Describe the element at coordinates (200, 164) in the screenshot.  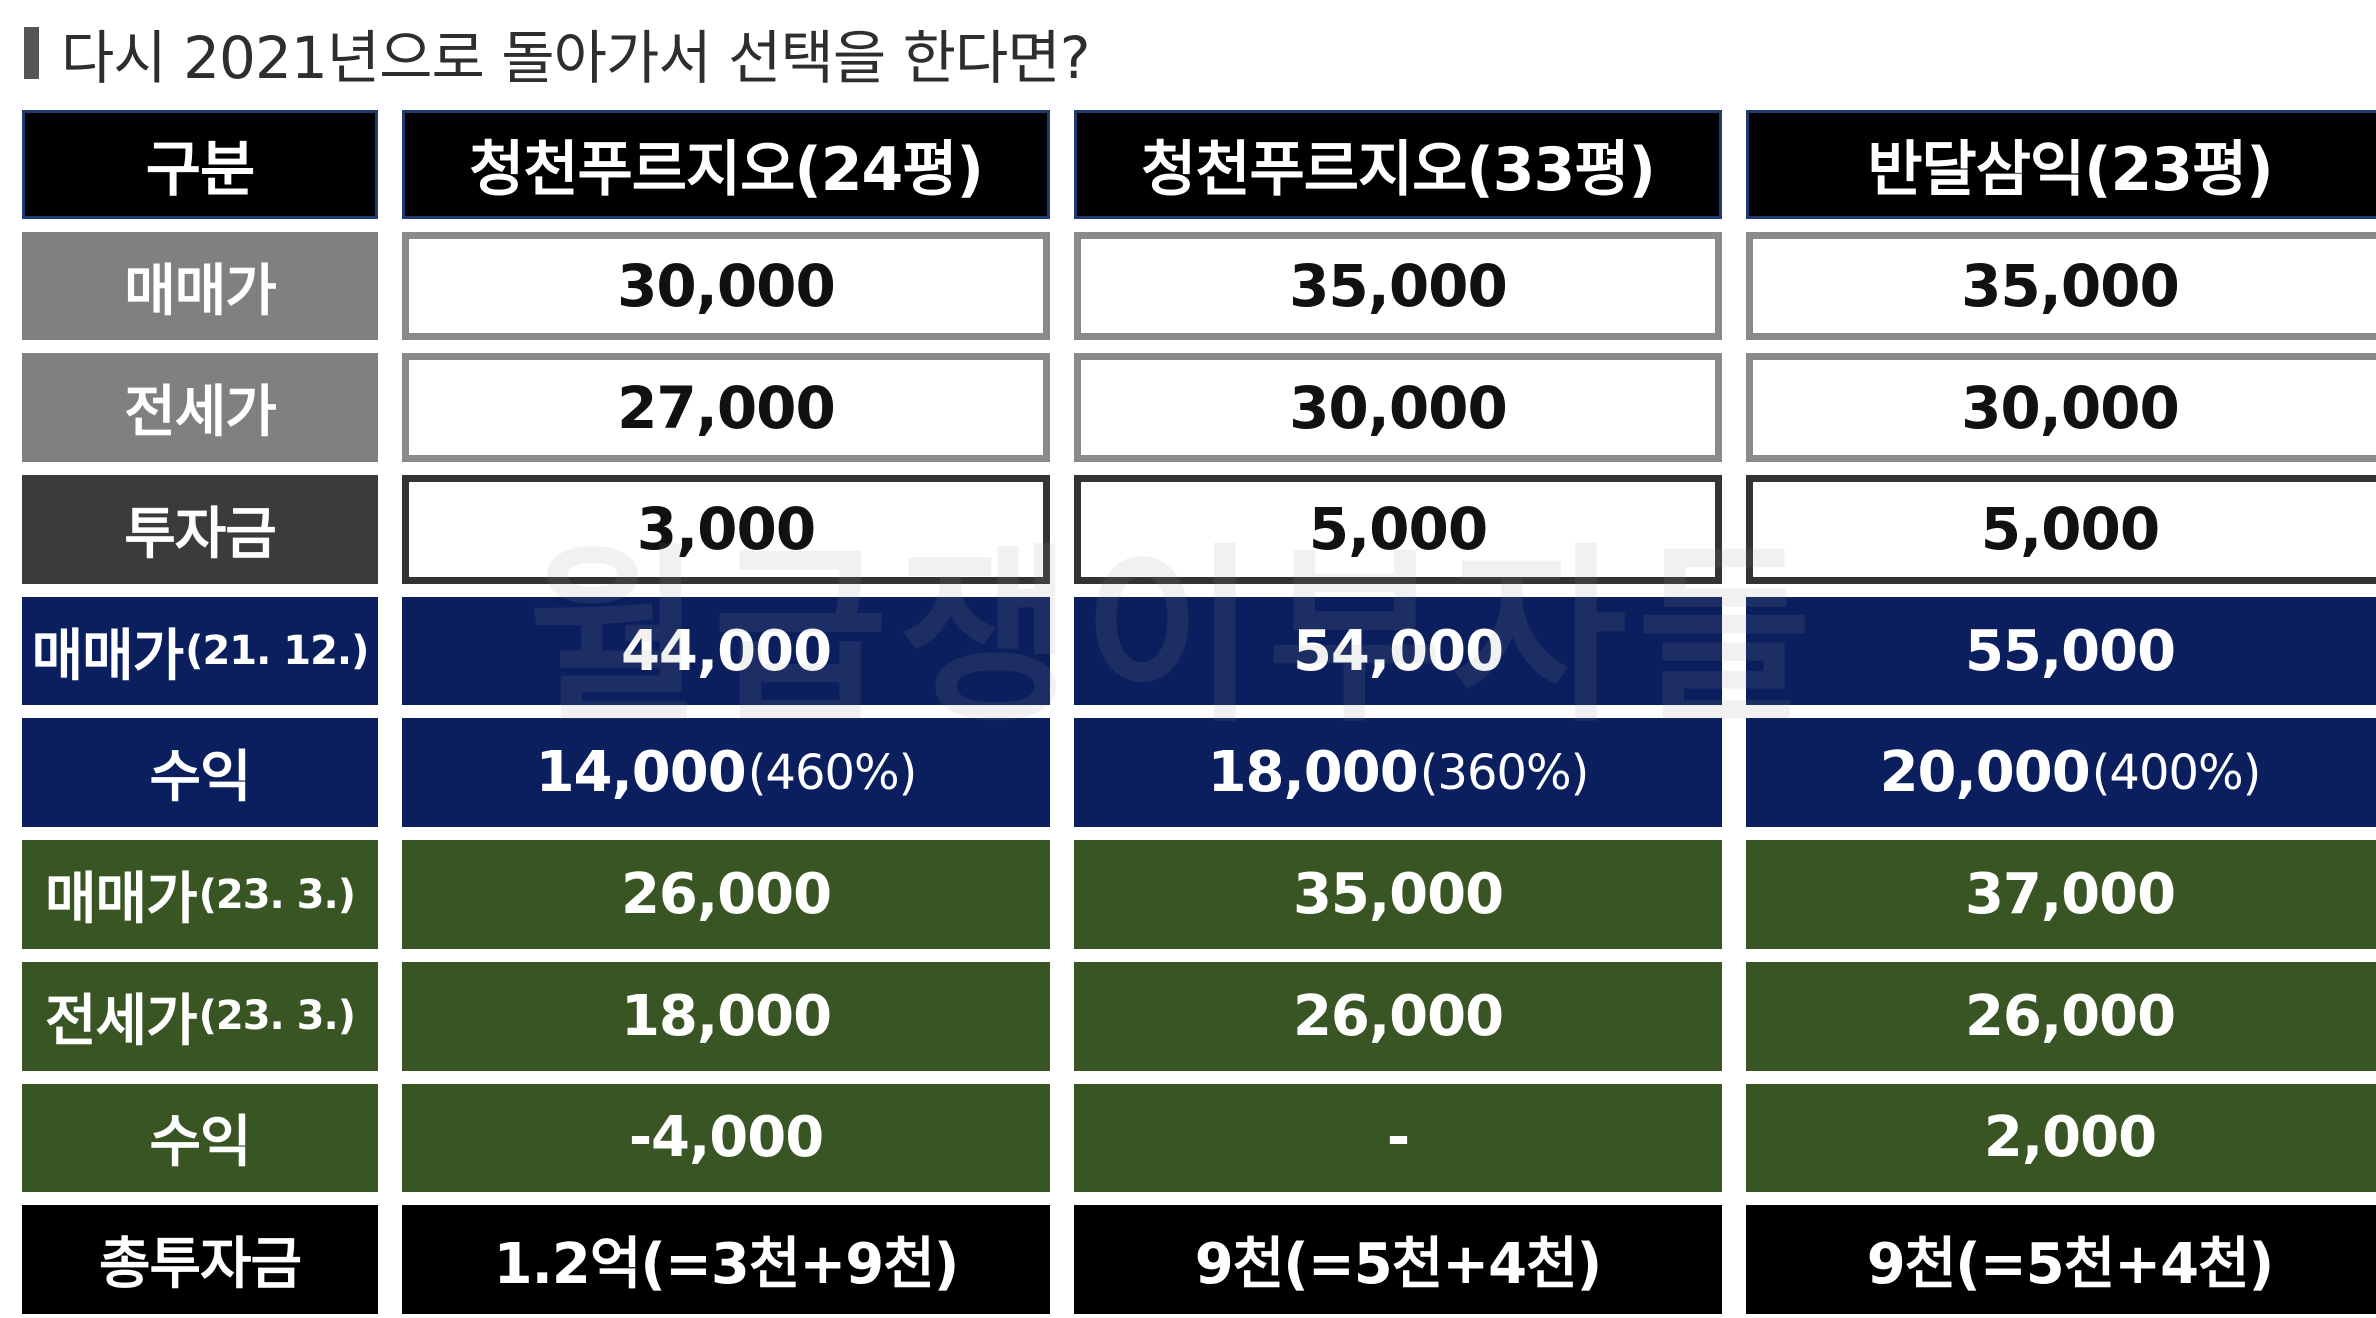
I see `header-category: 구분` at that location.